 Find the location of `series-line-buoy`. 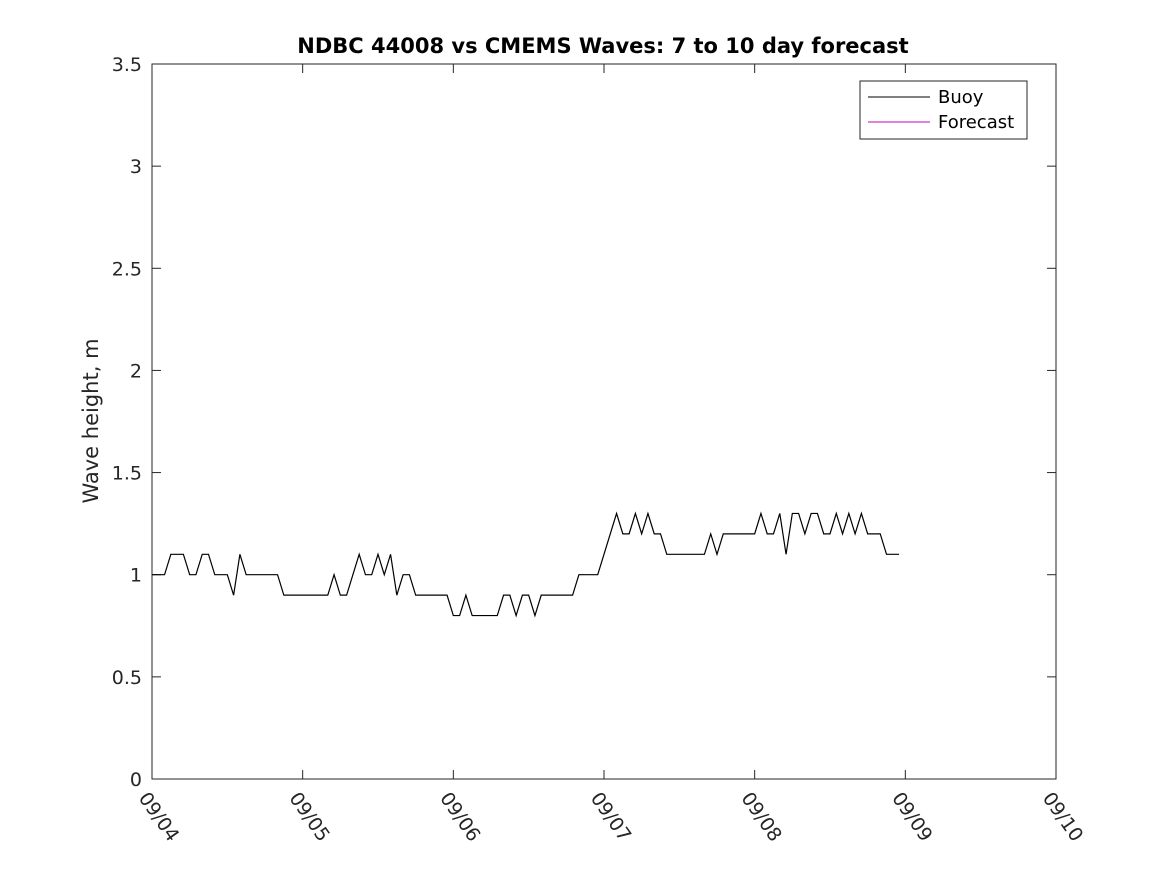

series-line-buoy is located at coordinates (526, 564).